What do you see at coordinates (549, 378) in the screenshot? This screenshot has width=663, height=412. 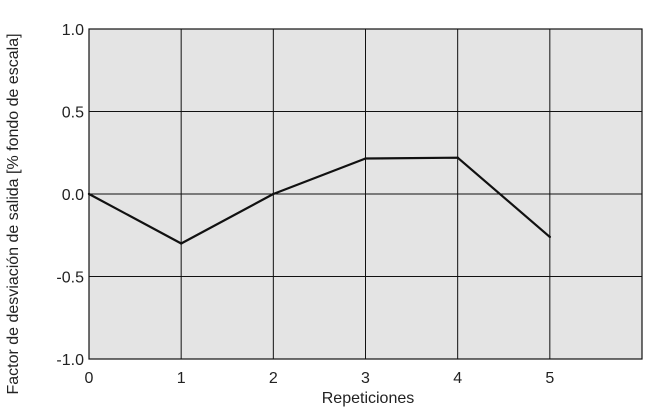 I see `x-tick-label-5: 5` at bounding box center [549, 378].